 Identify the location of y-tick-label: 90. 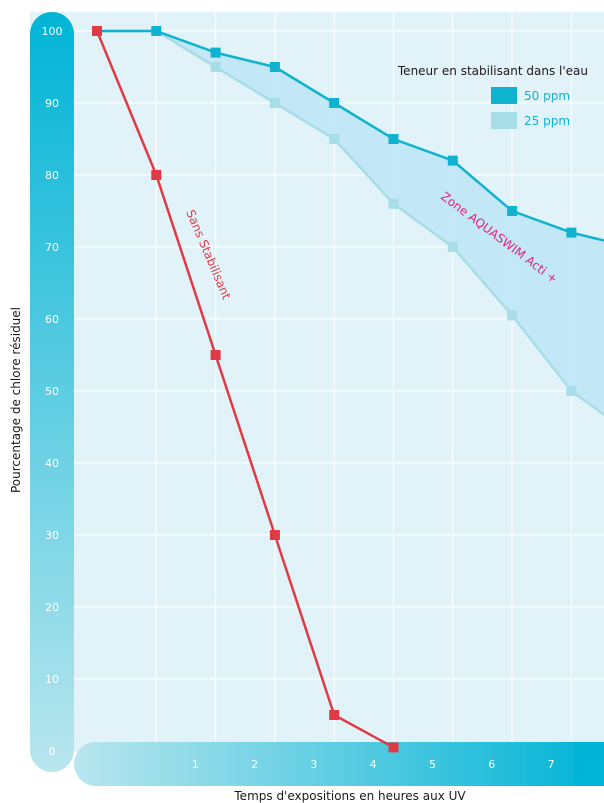
(52, 103).